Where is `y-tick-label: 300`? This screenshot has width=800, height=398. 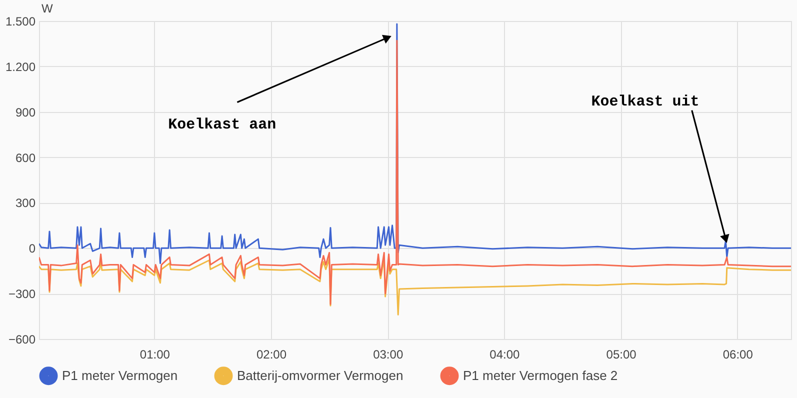
y-tick-label: 300 is located at coordinates (25, 203).